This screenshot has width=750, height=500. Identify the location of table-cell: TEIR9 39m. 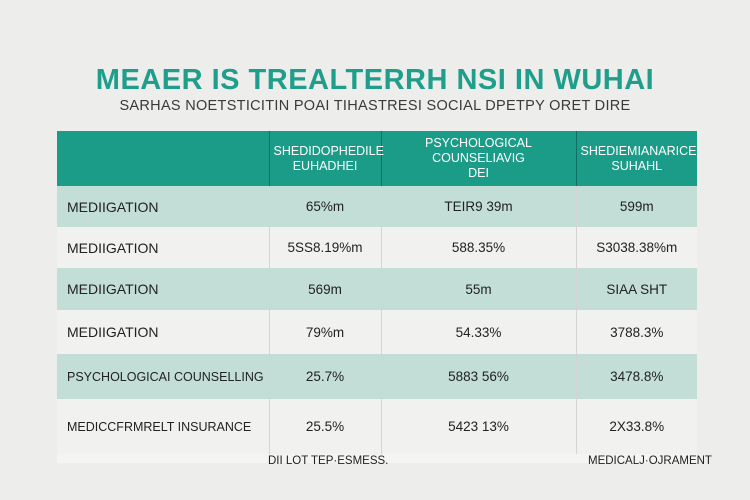
(478, 206).